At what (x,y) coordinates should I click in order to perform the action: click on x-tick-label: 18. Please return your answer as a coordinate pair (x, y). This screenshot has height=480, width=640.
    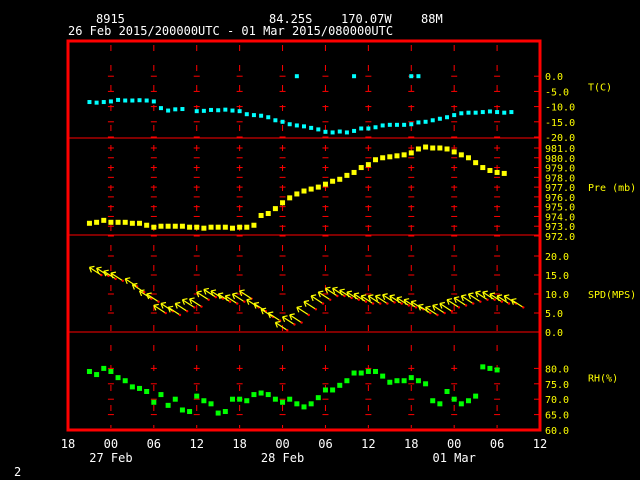
    Looking at the image, I should click on (411, 444).